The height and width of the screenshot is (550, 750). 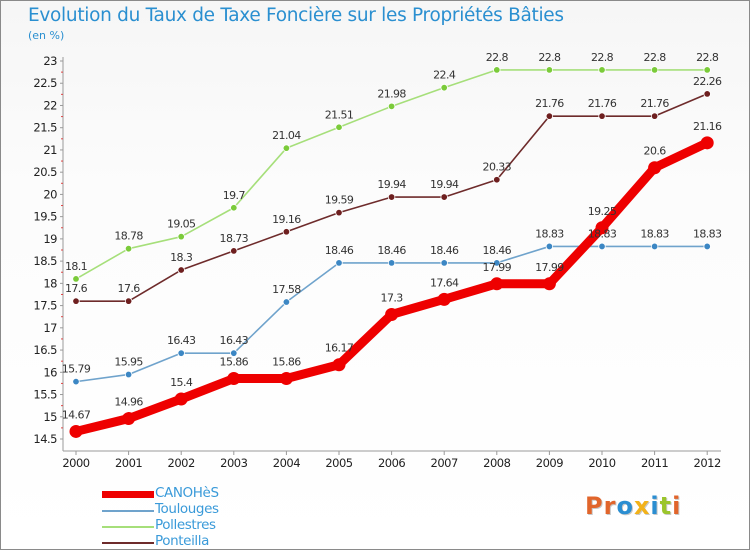 What do you see at coordinates (444, 282) in the screenshot?
I see `data-label: 17.64` at bounding box center [444, 282].